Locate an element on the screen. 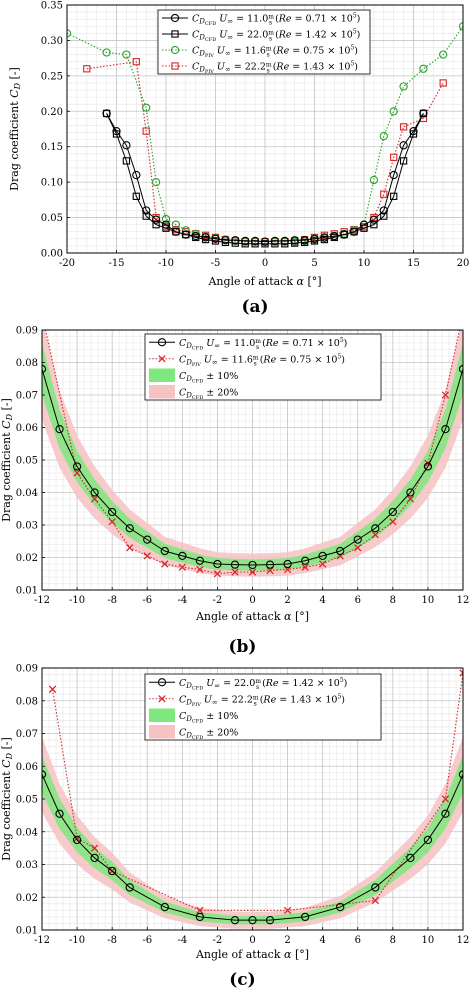  x-tick-label: 20 is located at coordinates (463, 263).